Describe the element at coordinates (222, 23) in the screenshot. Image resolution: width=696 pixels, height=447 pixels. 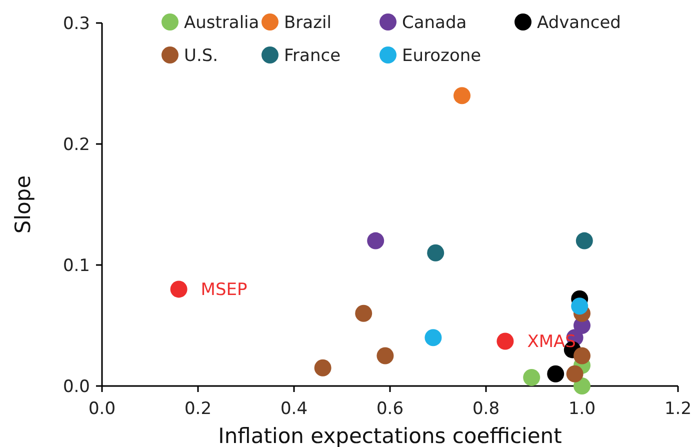
I see `legend-label: Australia` at that location.